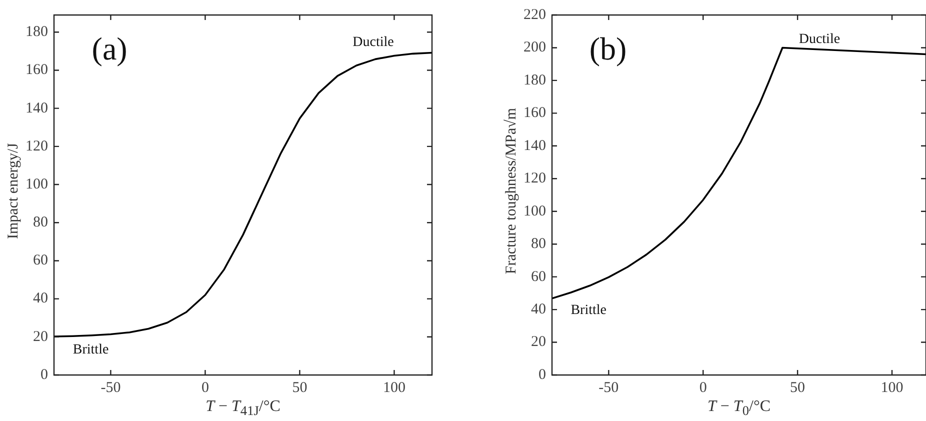 Image resolution: width=926 pixels, height=421 pixels. Describe the element at coordinates (535, 48) in the screenshot. I see `y-tick-label: 200` at that location.